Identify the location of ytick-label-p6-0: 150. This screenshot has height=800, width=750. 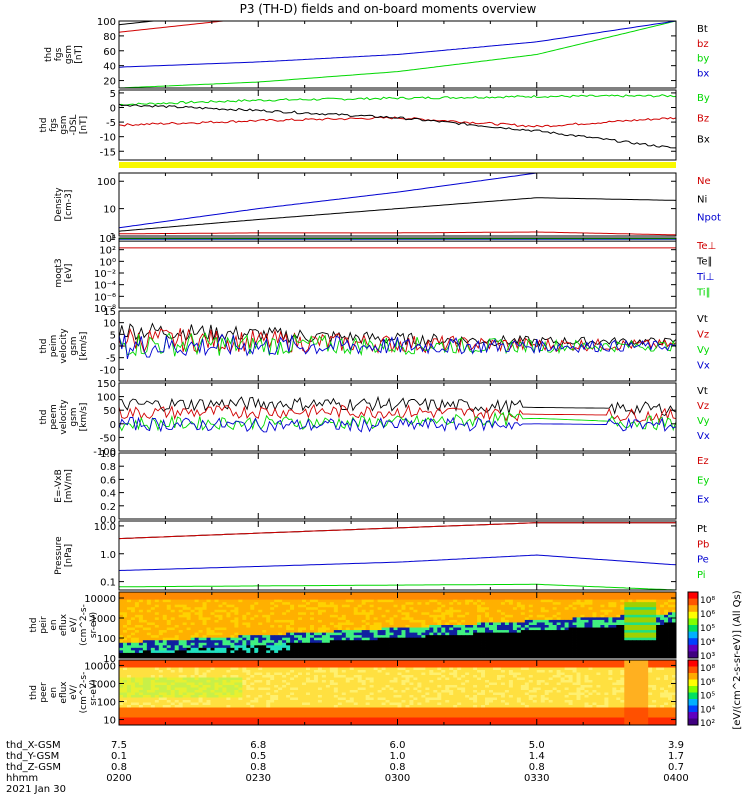
(106, 384).